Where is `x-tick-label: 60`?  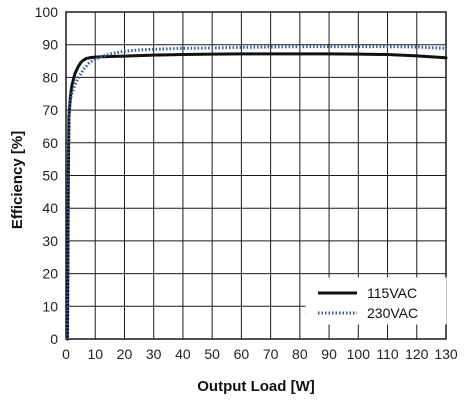 x-tick-label: 60 is located at coordinates (242, 354).